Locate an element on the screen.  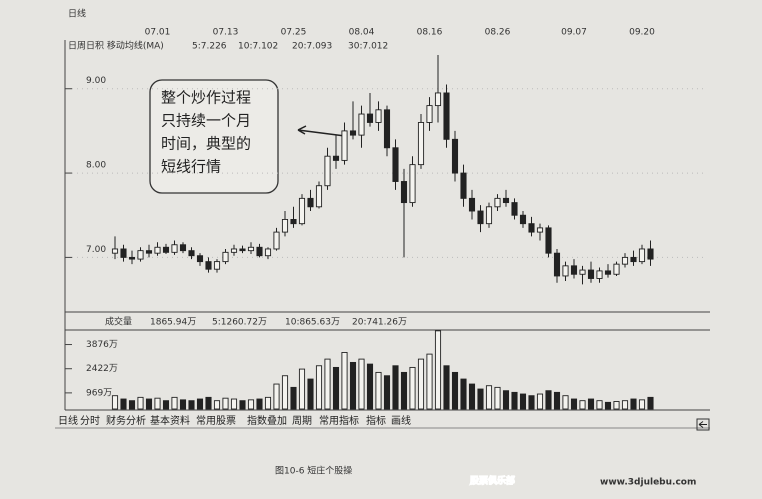
annotation-arrow is located at coordinates (321, 131).